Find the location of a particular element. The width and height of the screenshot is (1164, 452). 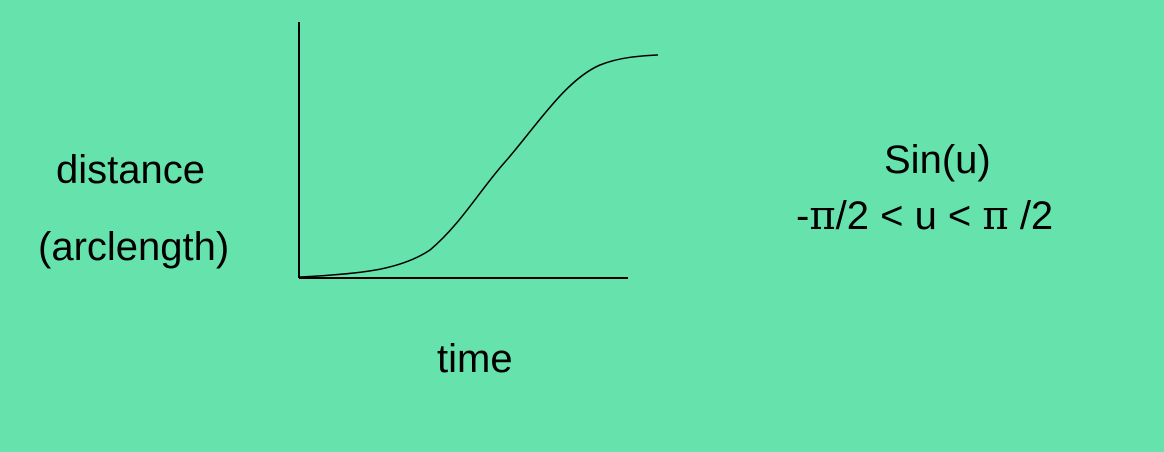

x-axis-label-time: time is located at coordinates (475, 359).